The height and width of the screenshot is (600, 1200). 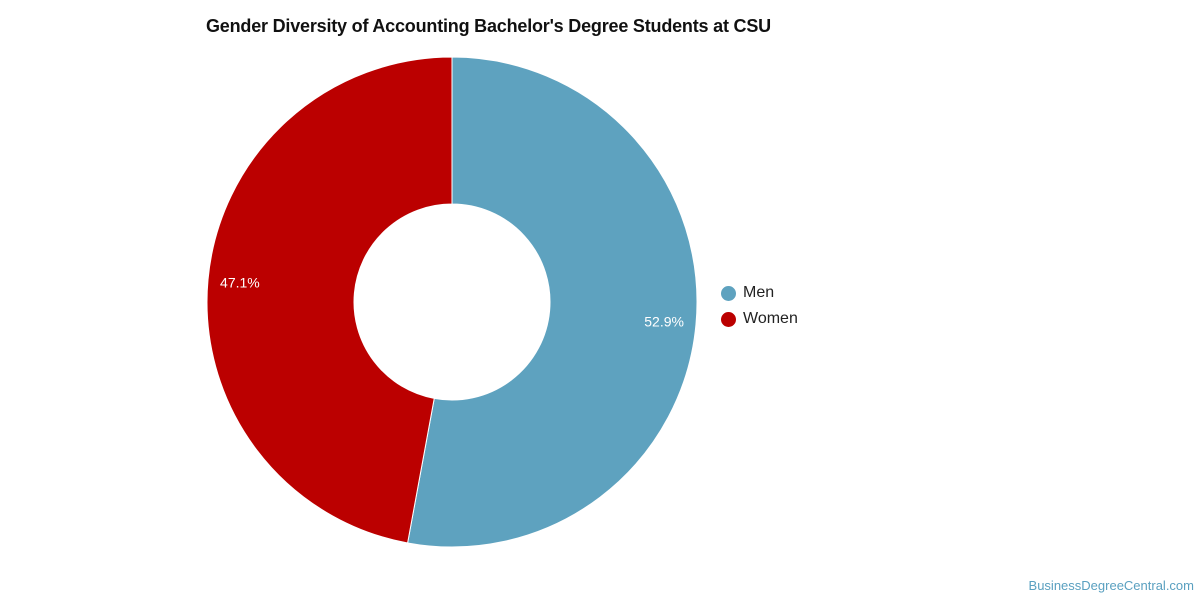 I want to click on legend-label-women: Women, so click(x=770, y=318).